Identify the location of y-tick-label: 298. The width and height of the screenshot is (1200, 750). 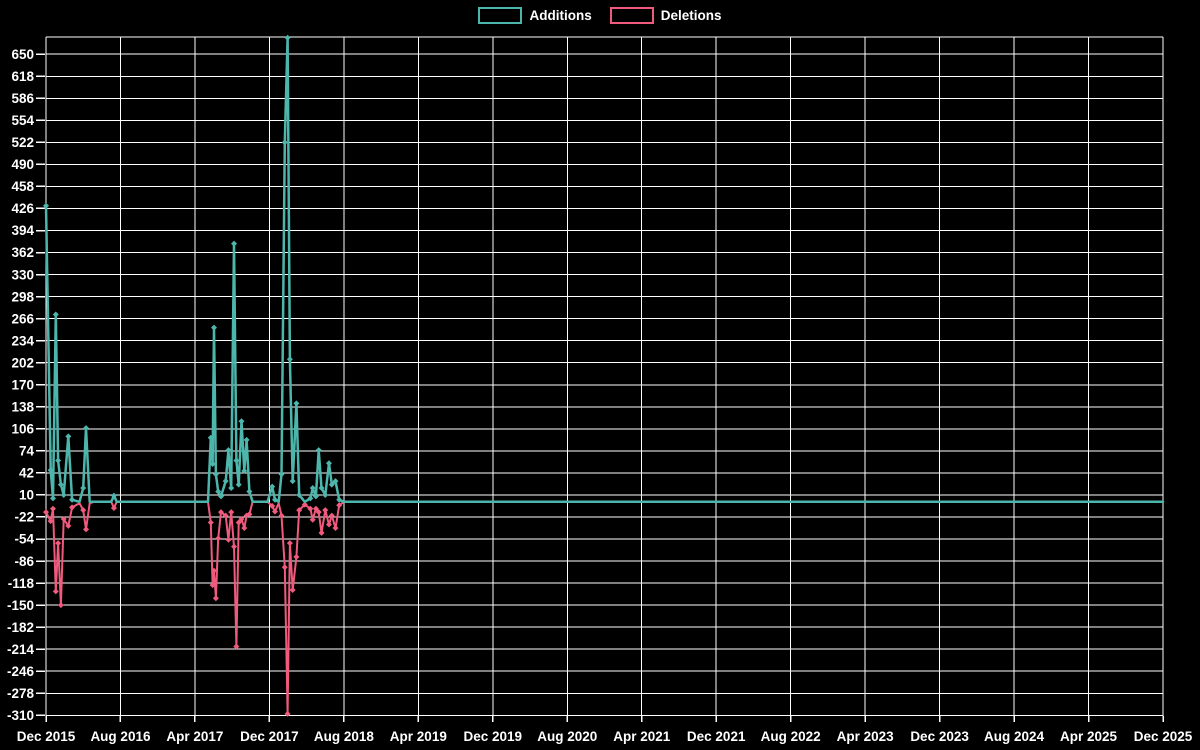
(22, 296).